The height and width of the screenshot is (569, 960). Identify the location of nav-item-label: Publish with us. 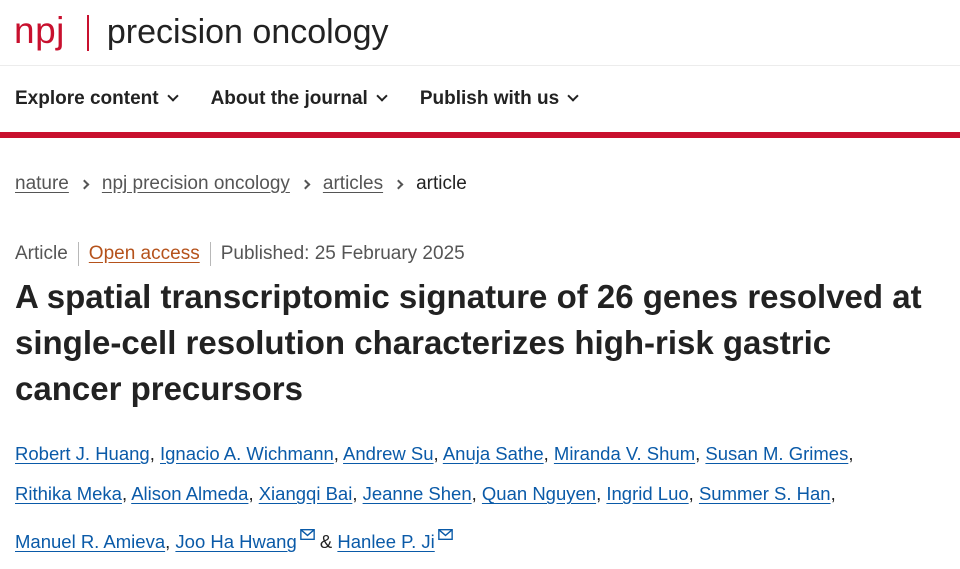
(489, 98).